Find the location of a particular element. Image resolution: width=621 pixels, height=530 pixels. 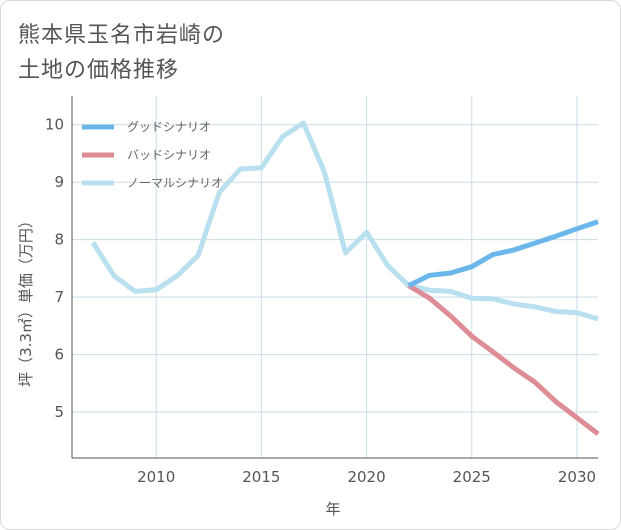

x-tick-label: 2010 is located at coordinates (156, 477).